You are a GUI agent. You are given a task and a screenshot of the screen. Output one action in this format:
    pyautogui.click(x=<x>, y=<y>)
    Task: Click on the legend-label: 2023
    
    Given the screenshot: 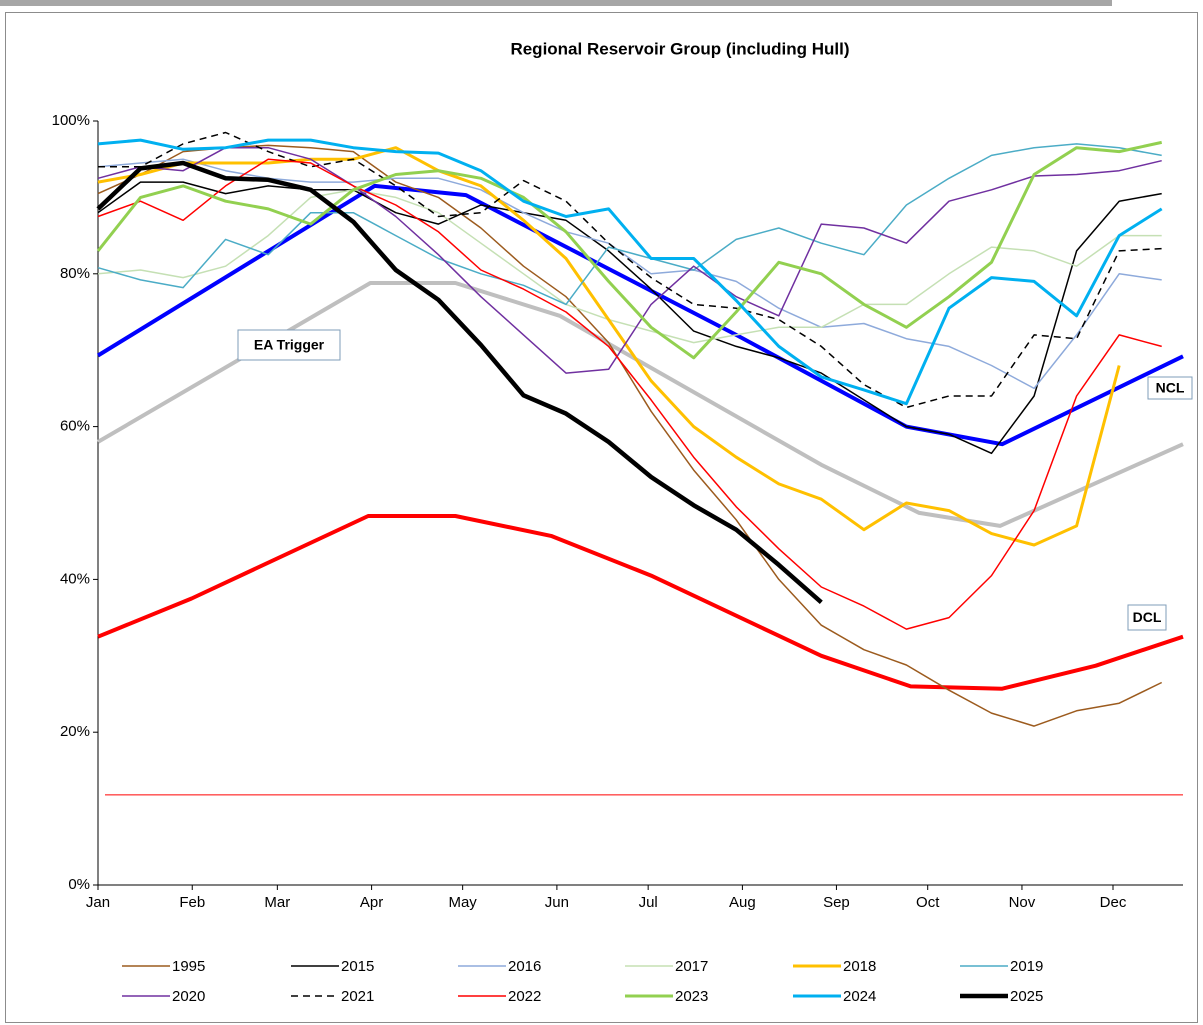 What is the action you would take?
    pyautogui.click(x=691, y=996)
    